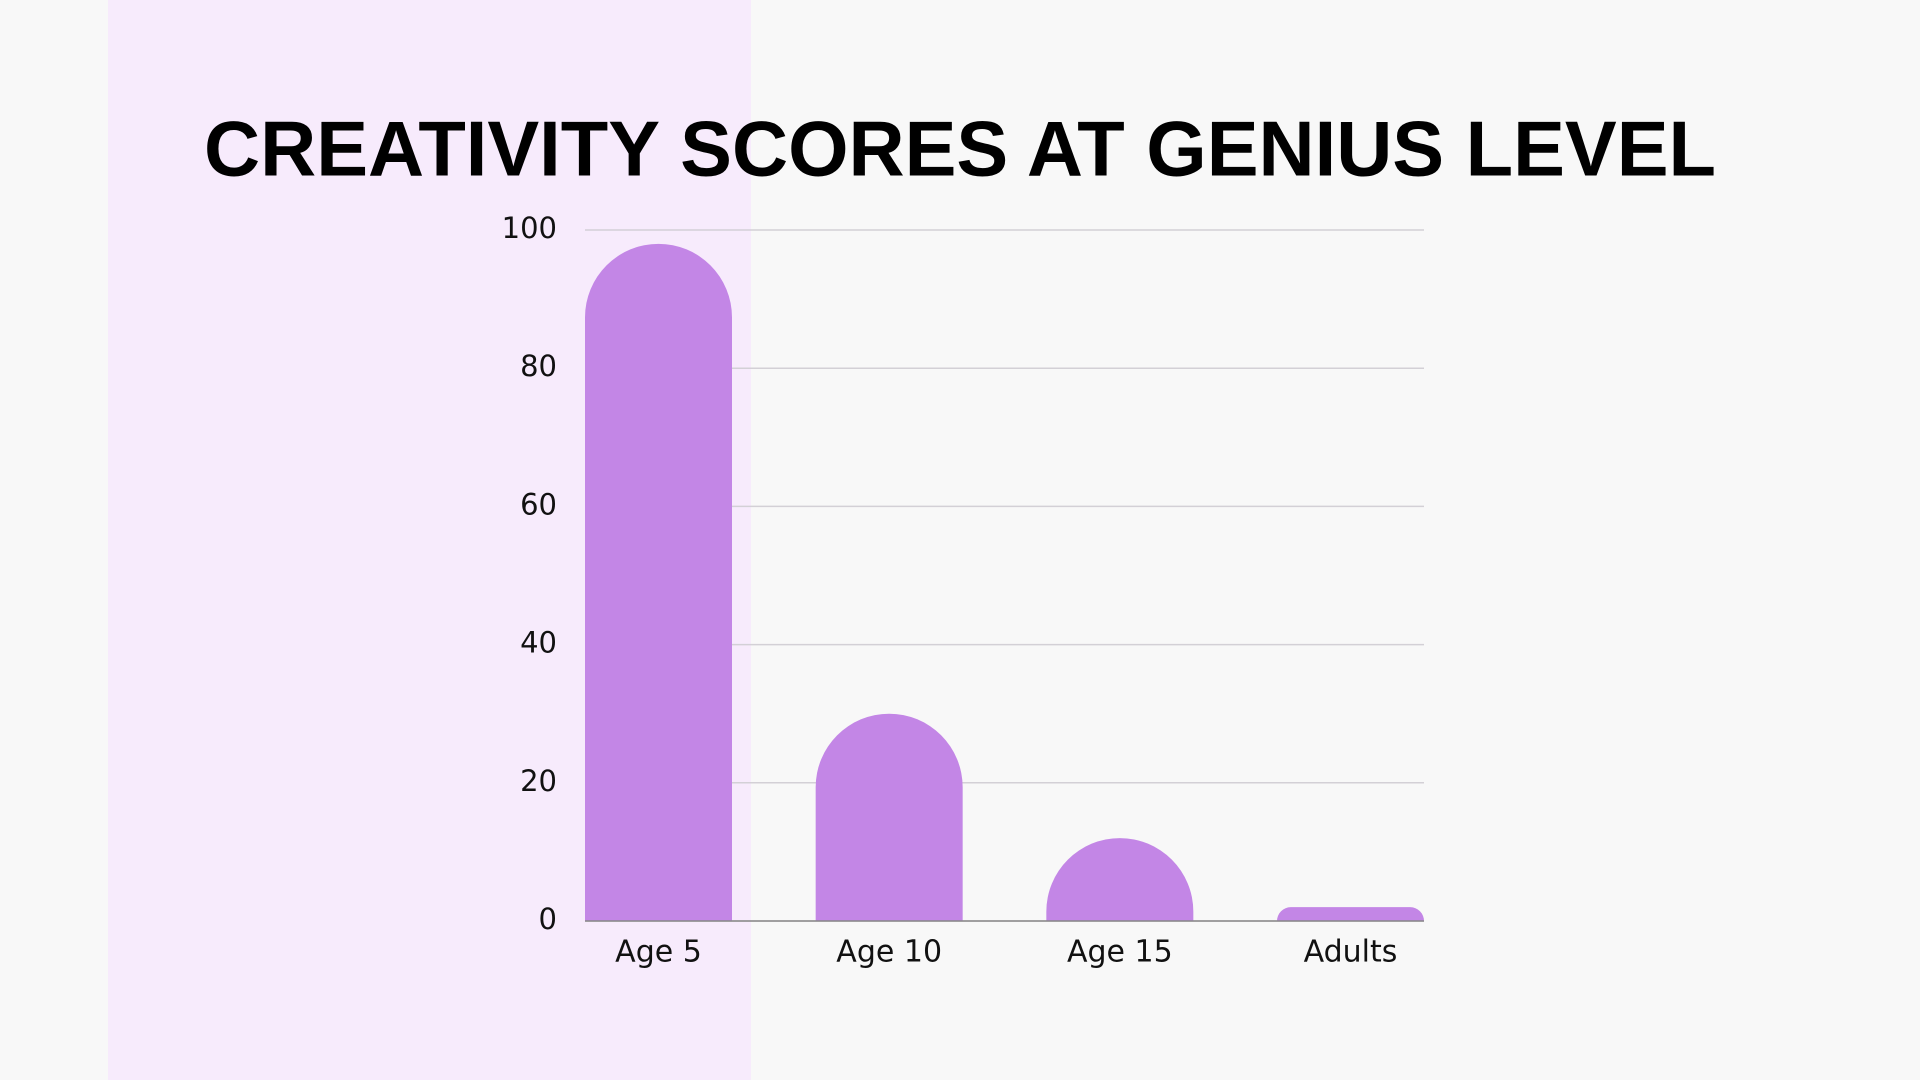 The height and width of the screenshot is (1080, 1920). What do you see at coordinates (538, 366) in the screenshot?
I see `y-tick-label: 80` at bounding box center [538, 366].